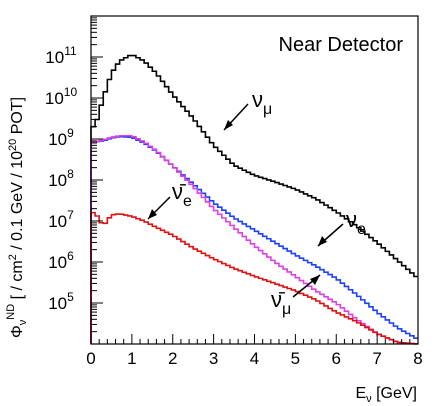 This screenshot has width=436, height=406. What do you see at coordinates (61, 55) in the screenshot?
I see `y-tick-label-6: 10¹¹` at bounding box center [61, 55].